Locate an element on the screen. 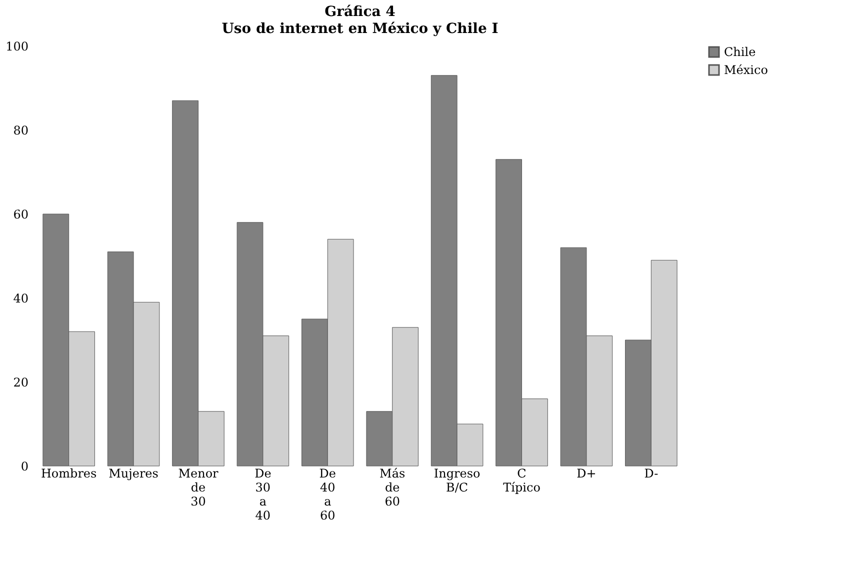 Image resolution: width=843 pixels, height=572 pixels. x-tick-label: Más de 60 is located at coordinates (393, 487).